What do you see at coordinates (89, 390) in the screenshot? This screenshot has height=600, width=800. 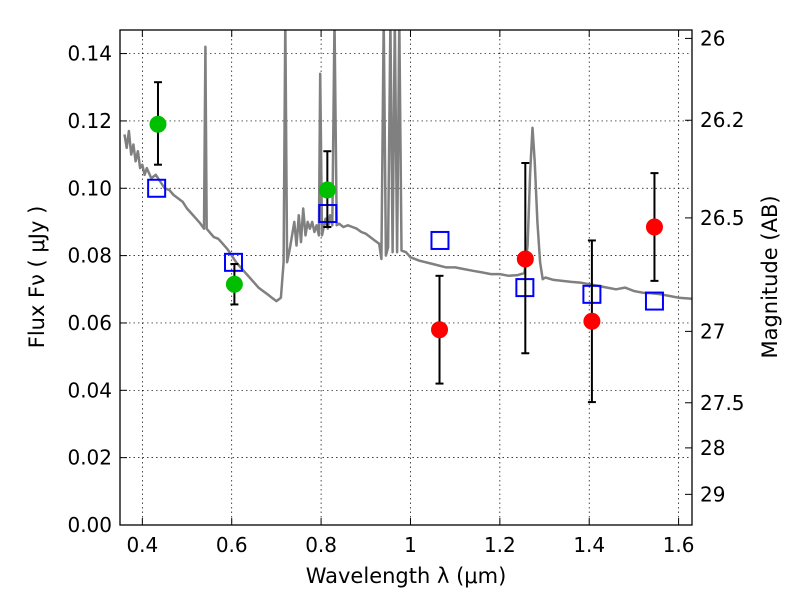 I see `y-tick-label: 0.04` at bounding box center [89, 390].